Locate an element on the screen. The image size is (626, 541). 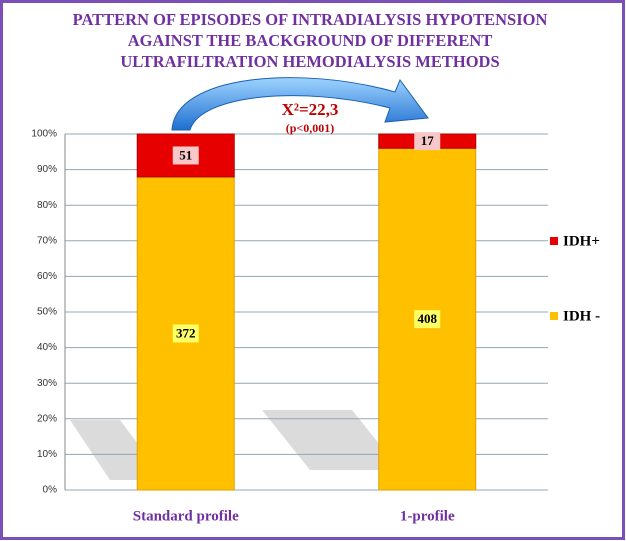
legend-label: IDH - is located at coordinates (581, 316).